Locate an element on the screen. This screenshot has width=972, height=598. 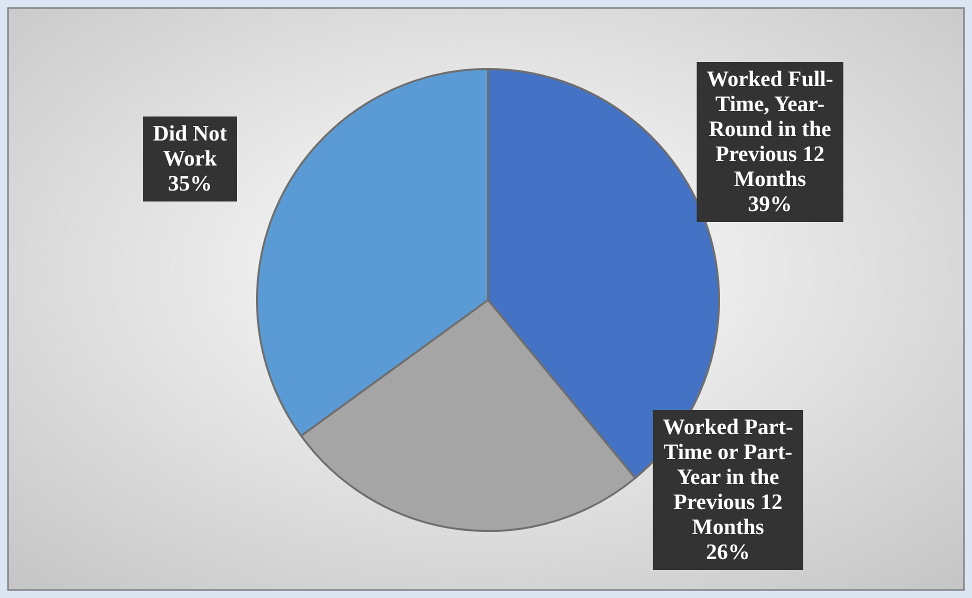
slice-label: Worked Full-Time, Year-Round in the Previous 12 Months is located at coordinates (770, 128).